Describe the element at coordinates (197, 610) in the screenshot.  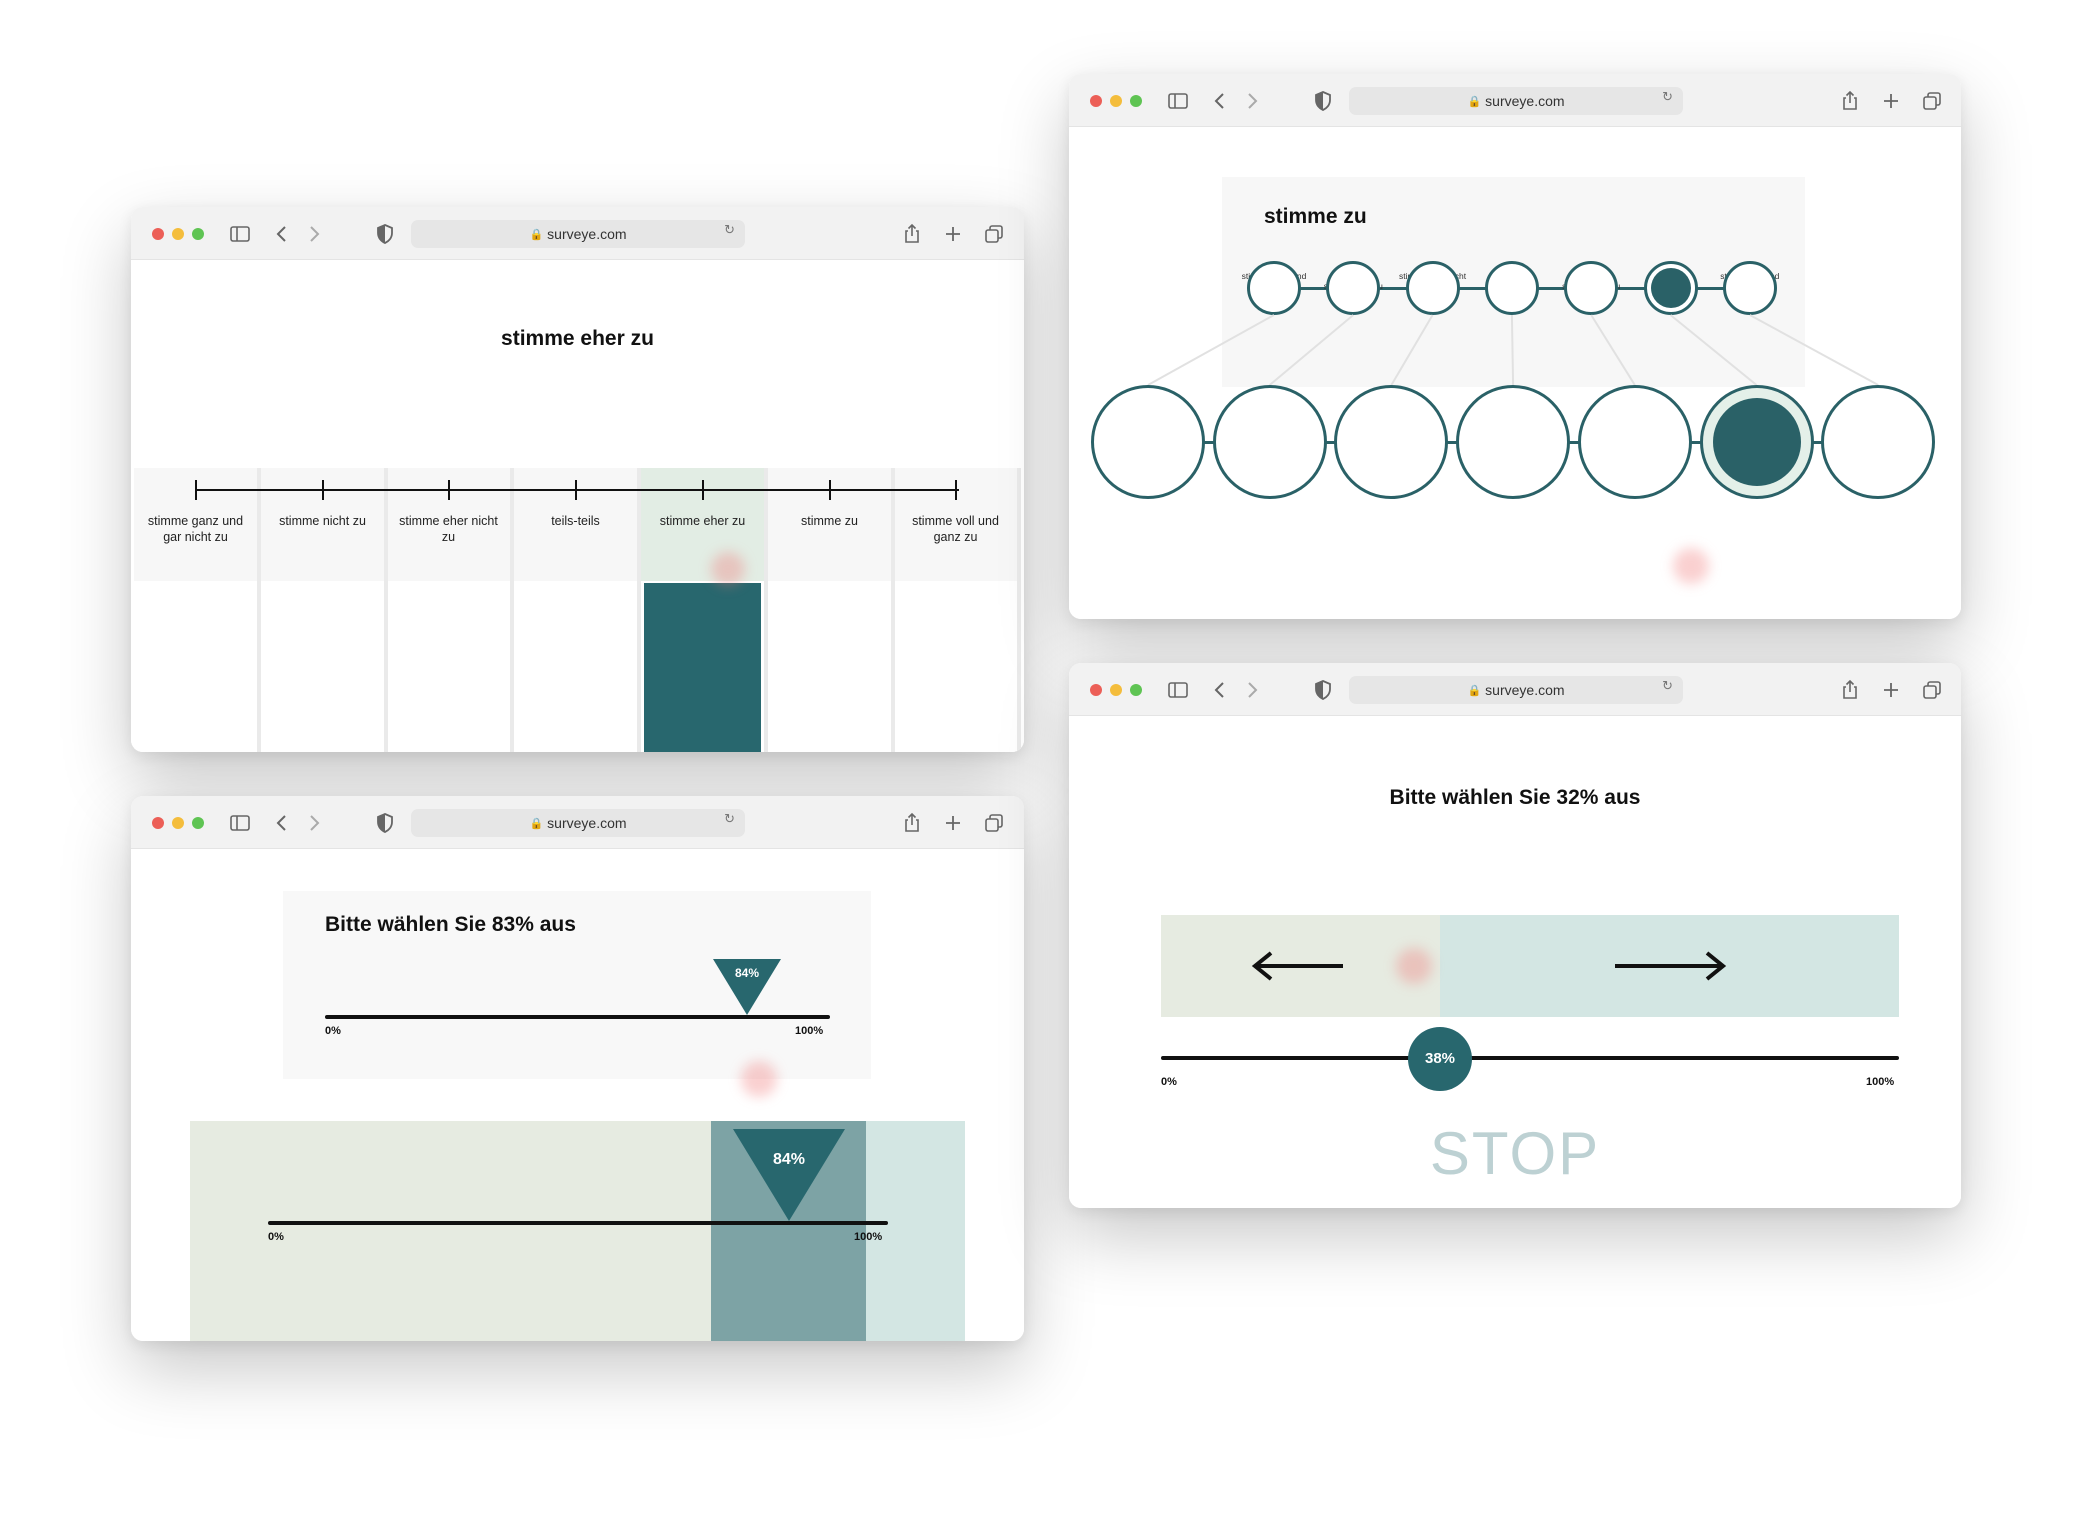
I see `likert-option-column: stimme ganz und gar nicht zu` at that location.